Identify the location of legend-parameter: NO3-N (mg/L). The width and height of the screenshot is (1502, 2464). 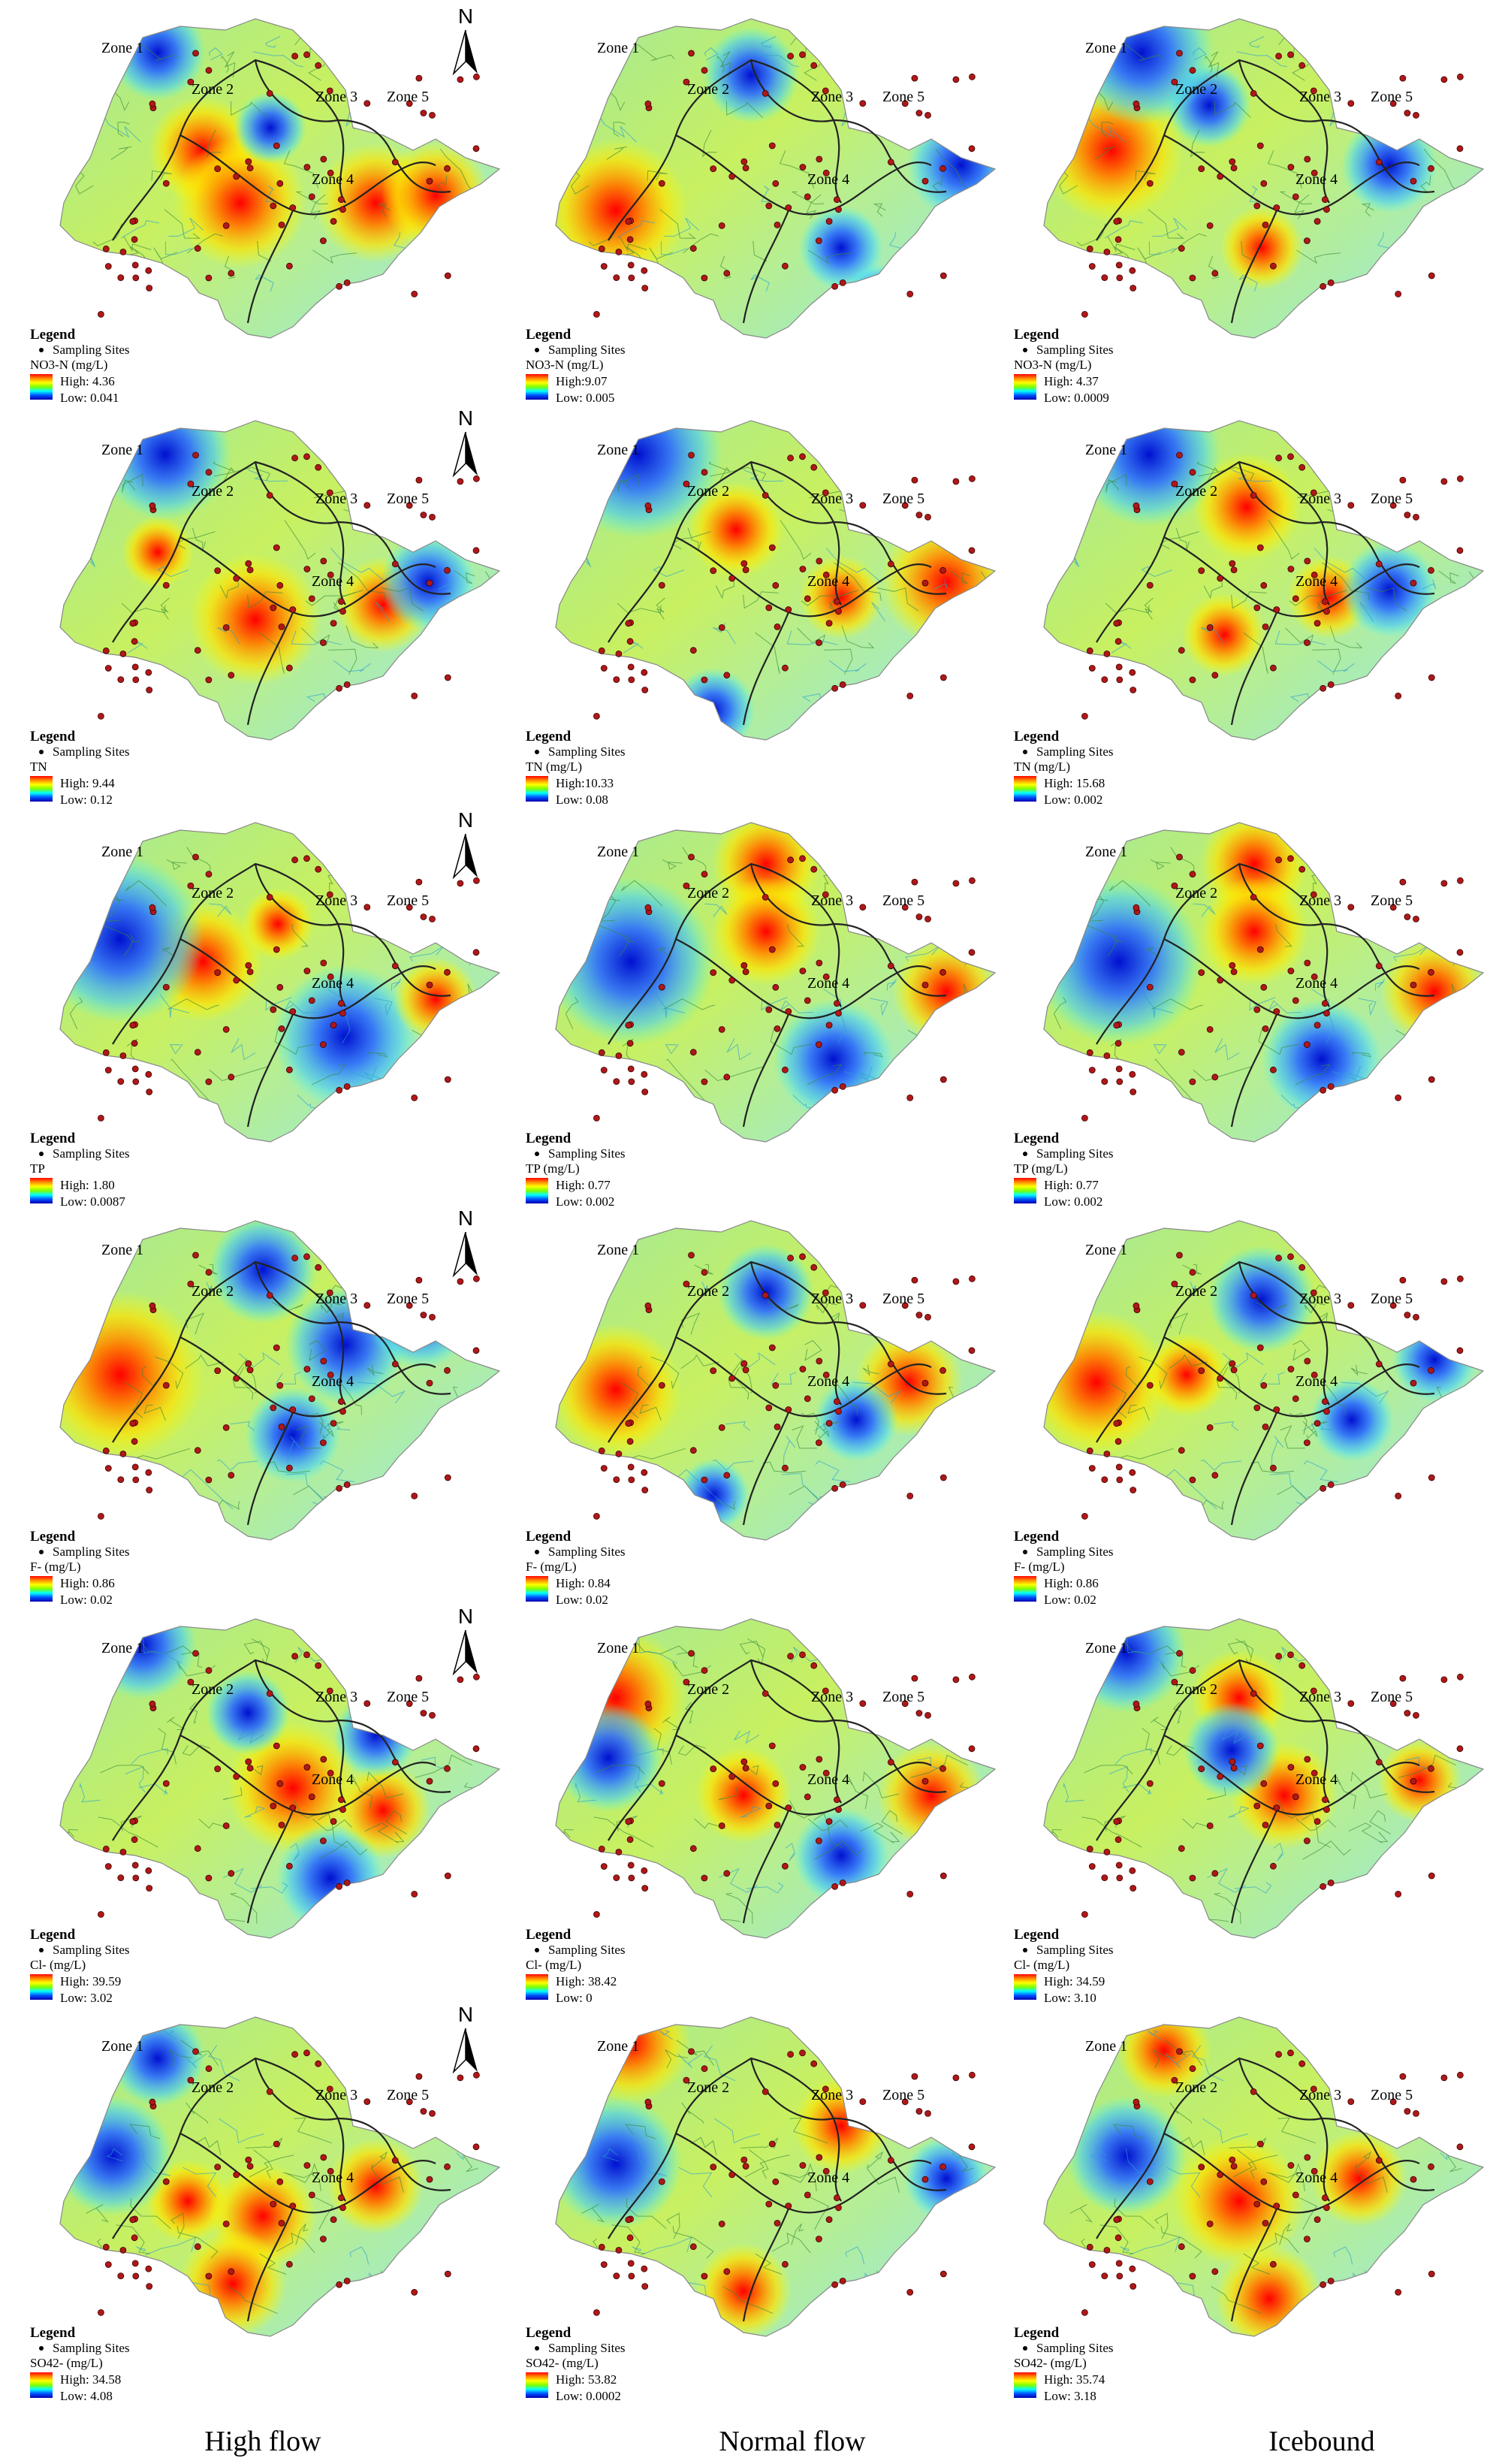
(565, 365).